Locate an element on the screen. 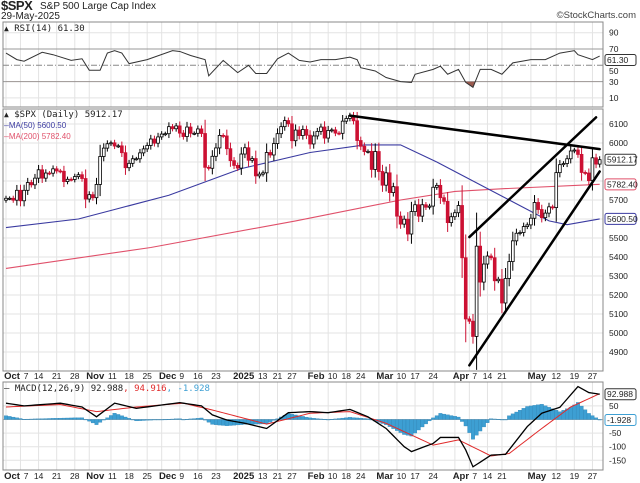 This screenshot has width=640, height=483. x-axis-tick-label: 21 is located at coordinates (57, 476).